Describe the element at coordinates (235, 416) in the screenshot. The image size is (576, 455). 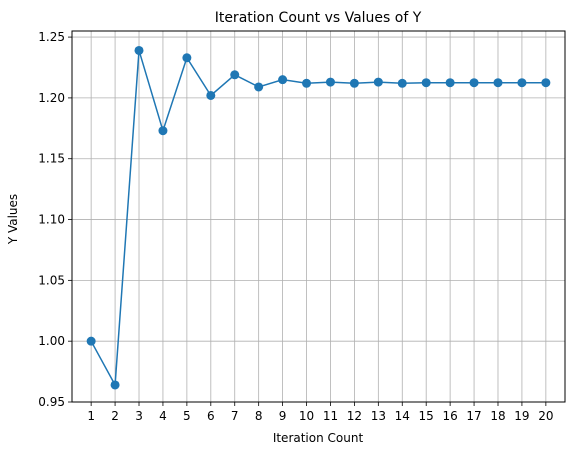
I see `x-tick-label: 7` at that location.